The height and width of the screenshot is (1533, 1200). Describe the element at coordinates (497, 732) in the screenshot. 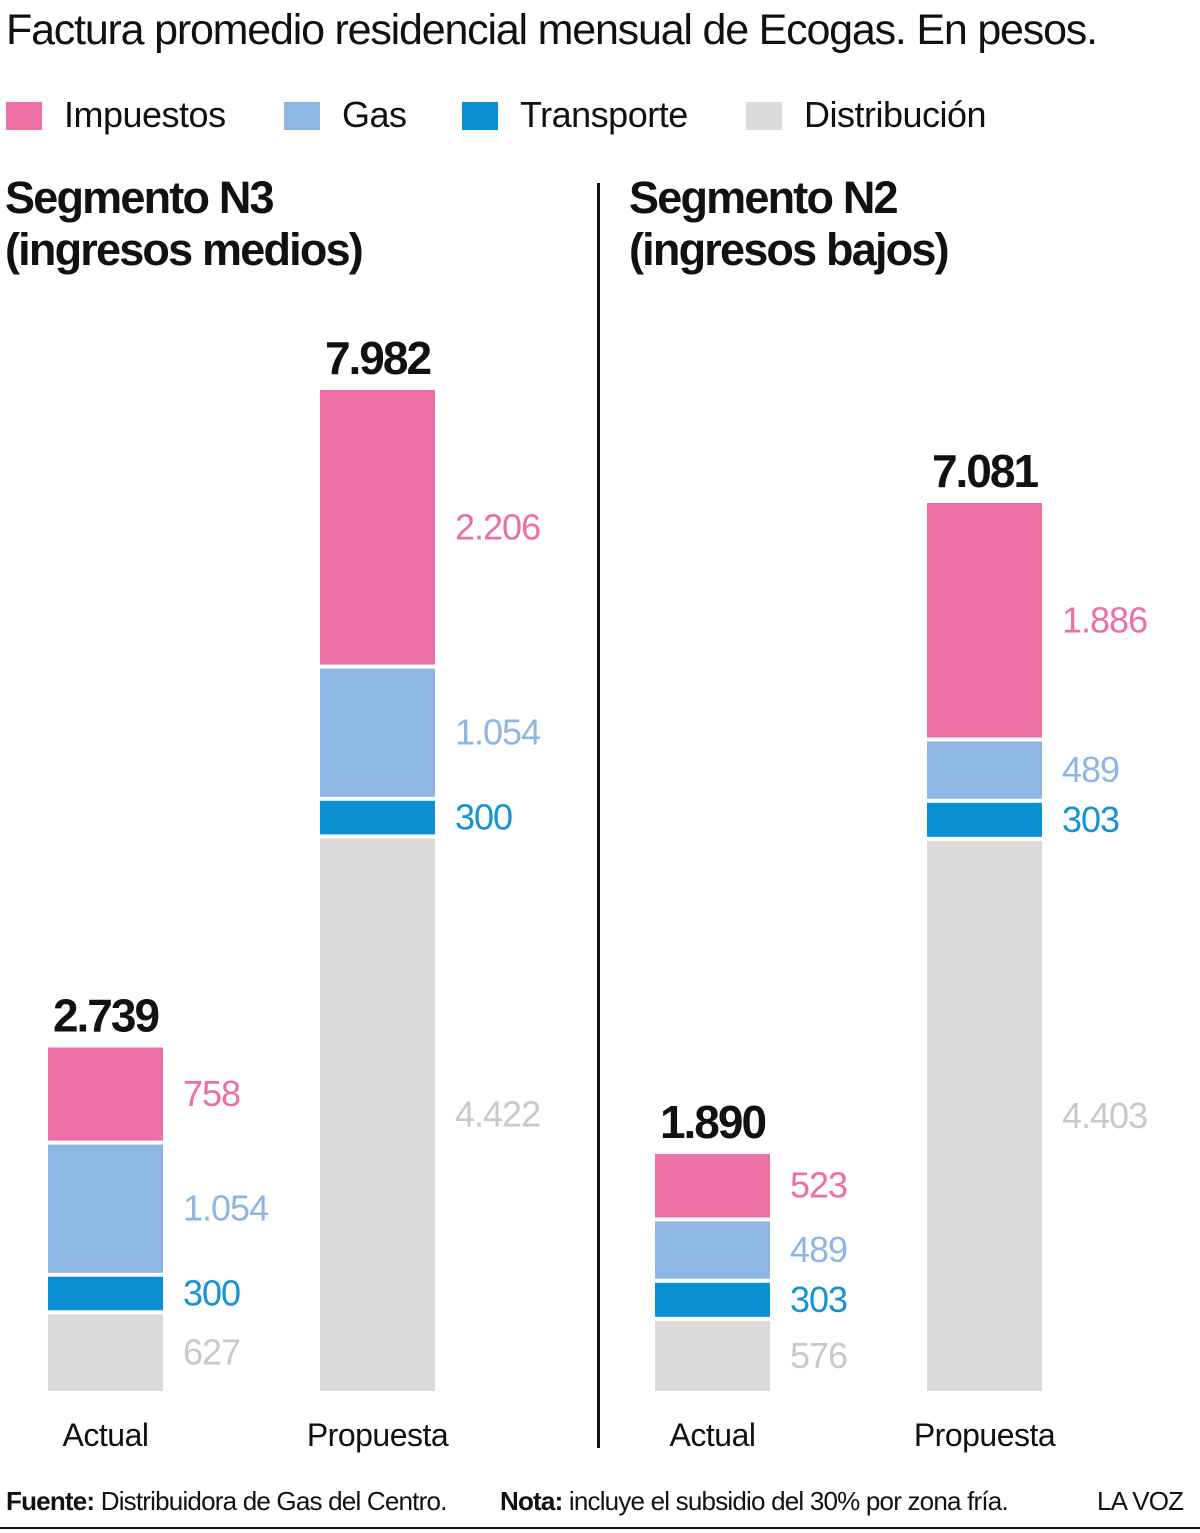

I see `data-label-n3-propuesta-gas: 1.054` at that location.